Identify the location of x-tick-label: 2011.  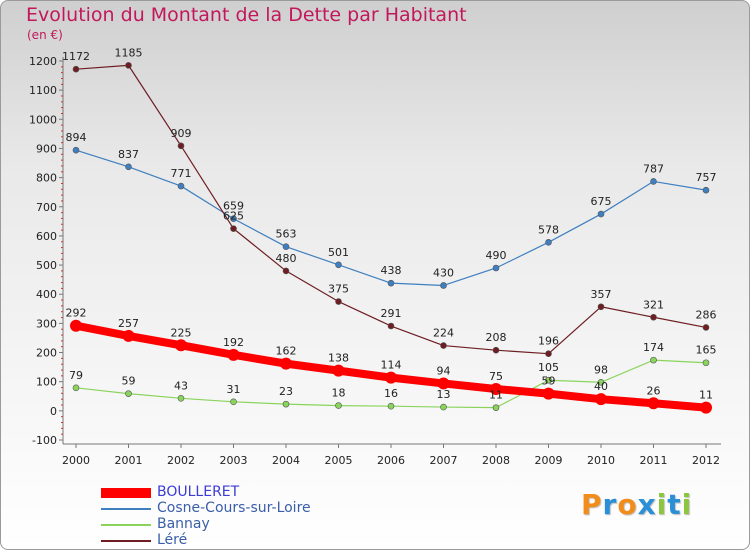
(654, 460).